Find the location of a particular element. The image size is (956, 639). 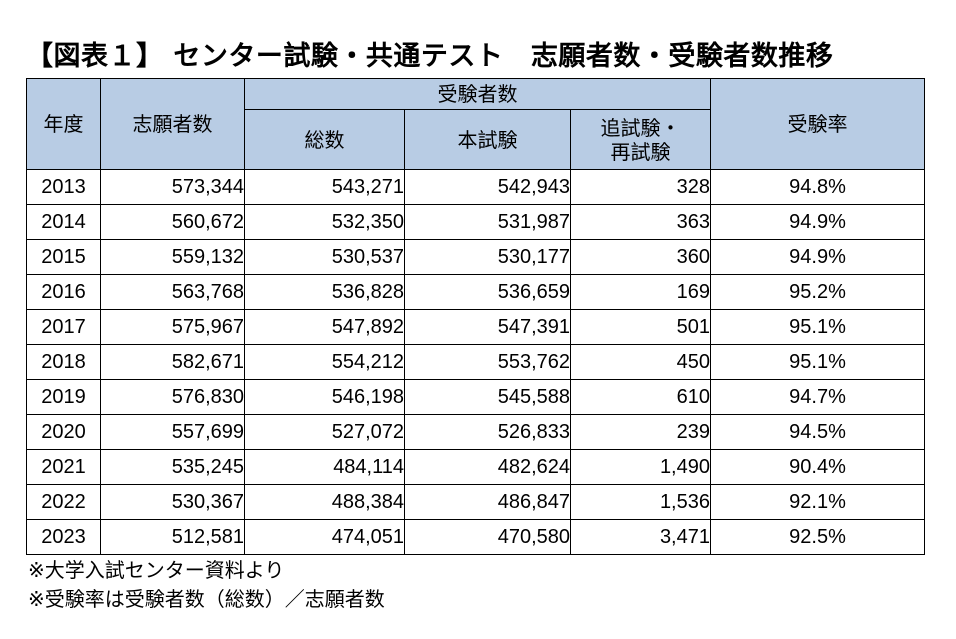

table-row: 2021 535,245 484,114 482,624 1,490 90.4% is located at coordinates (475, 467).